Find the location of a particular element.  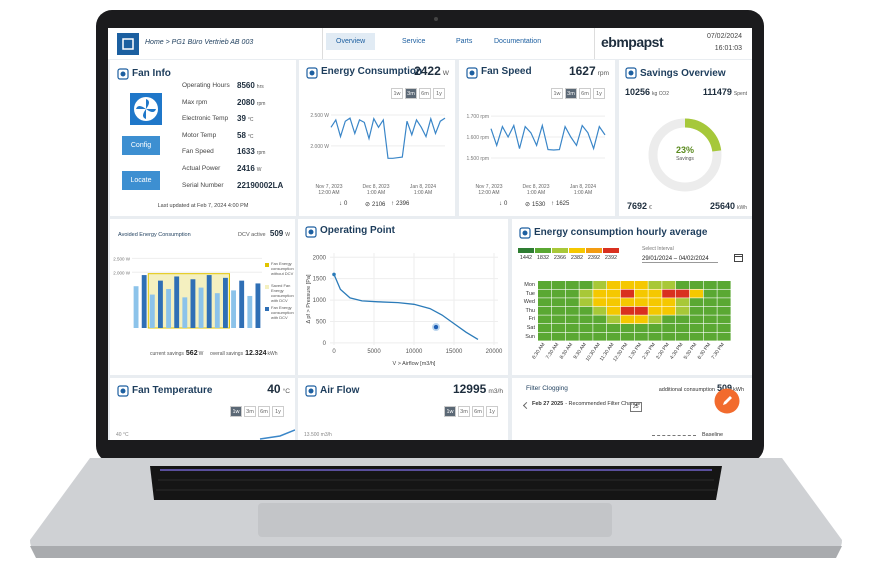

updated-text: Last updated at Feb 7, 2024 4:00 PM is located at coordinates (203, 206).